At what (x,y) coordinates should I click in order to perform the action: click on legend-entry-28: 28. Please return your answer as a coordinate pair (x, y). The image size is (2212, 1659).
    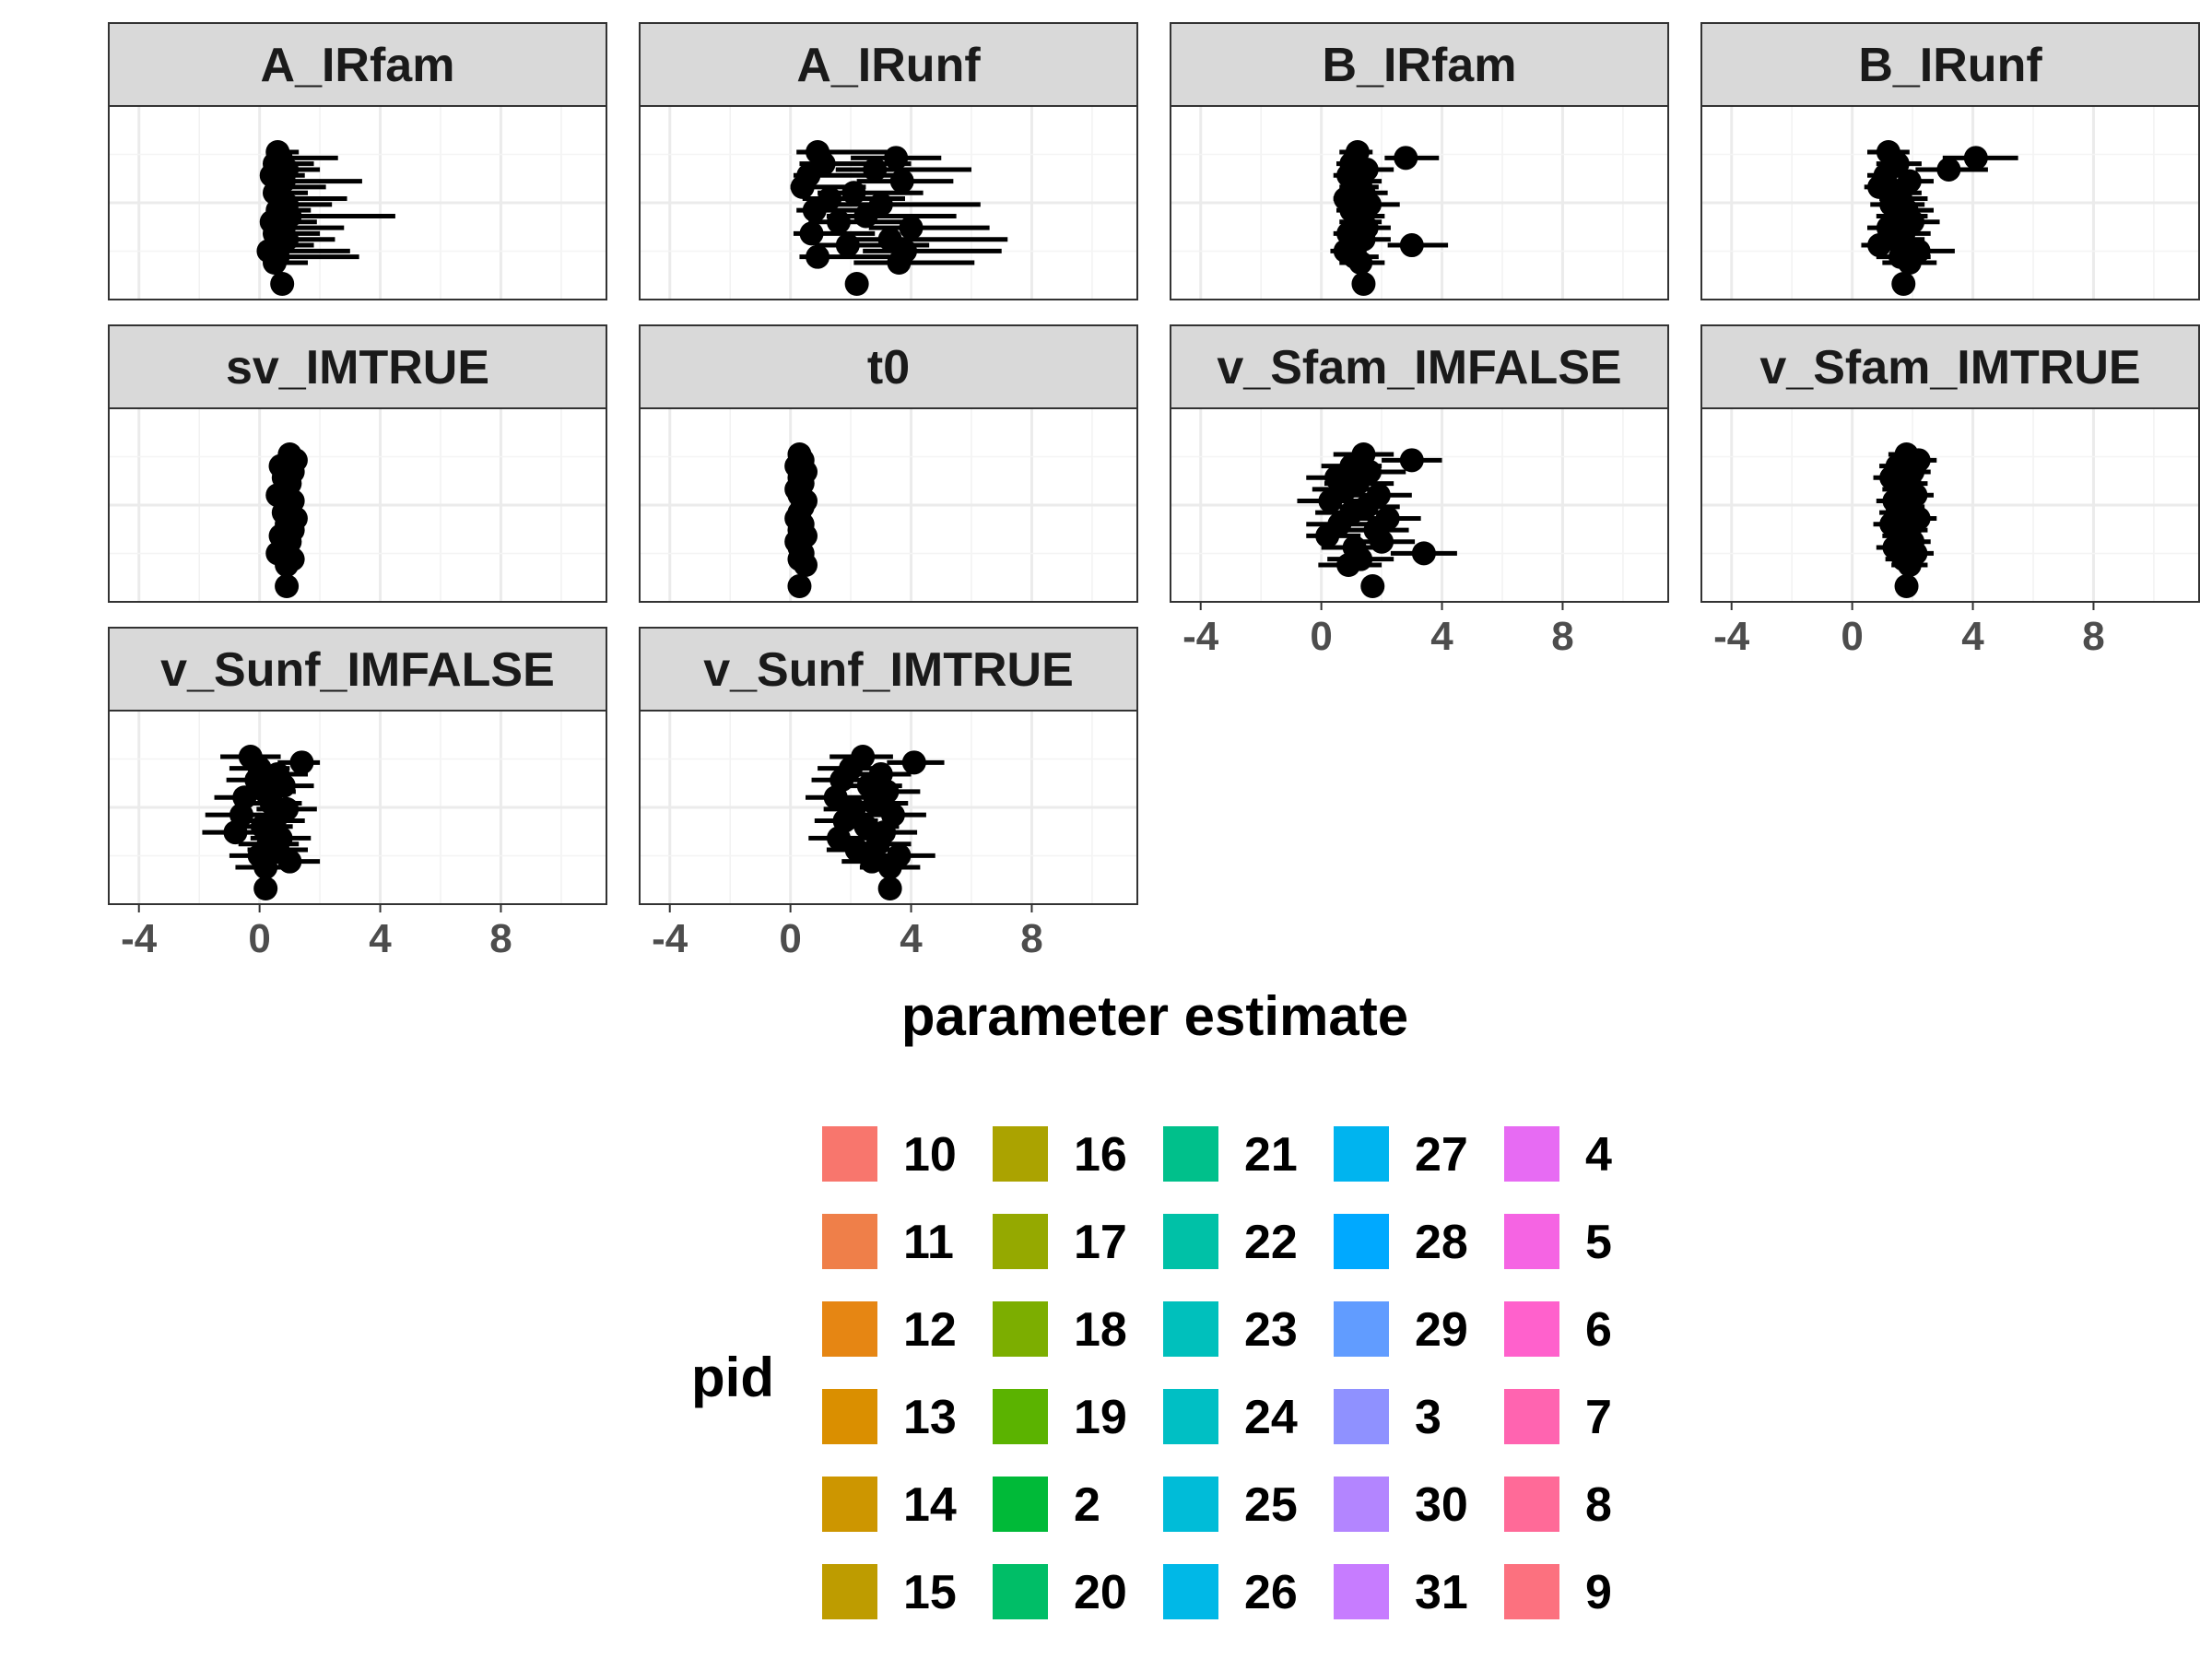
    Looking at the image, I should click on (1401, 1241).